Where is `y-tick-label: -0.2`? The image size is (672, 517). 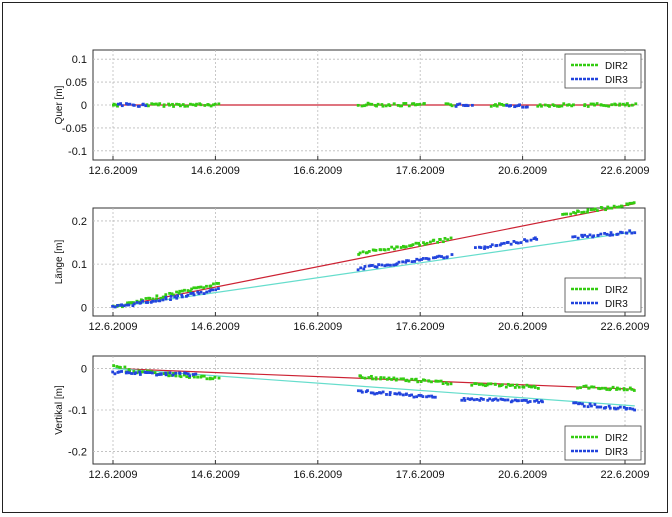 y-tick-label: -0.2 is located at coordinates (77, 453).